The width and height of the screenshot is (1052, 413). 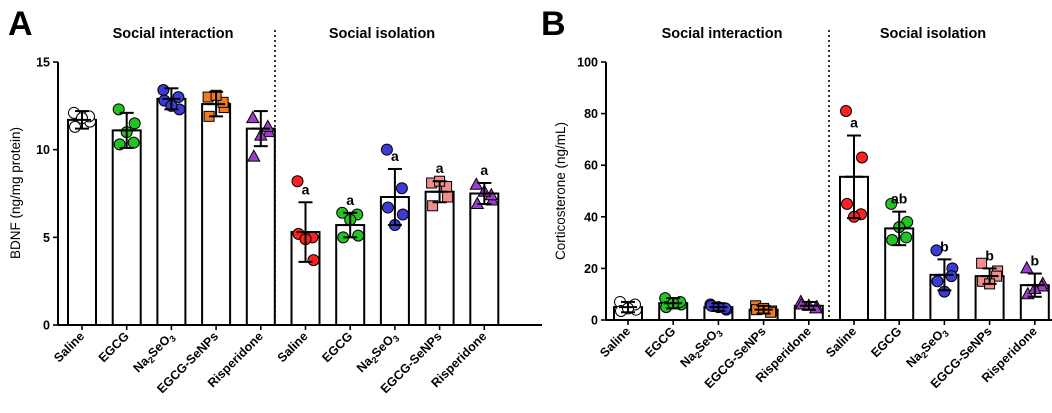 What do you see at coordinates (553, 24) in the screenshot?
I see `panel-b-letter: B` at bounding box center [553, 24].